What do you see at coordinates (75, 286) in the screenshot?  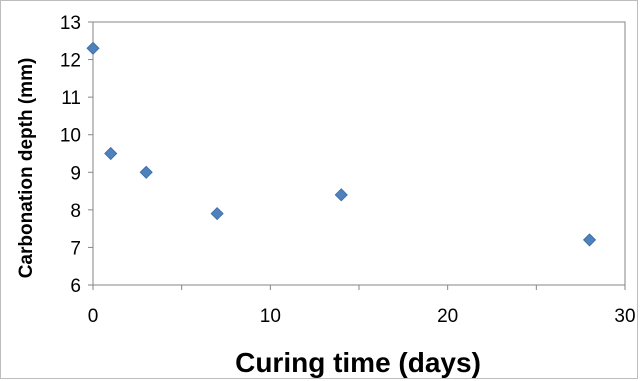 I see `y-tick-label: 6` at bounding box center [75, 286].